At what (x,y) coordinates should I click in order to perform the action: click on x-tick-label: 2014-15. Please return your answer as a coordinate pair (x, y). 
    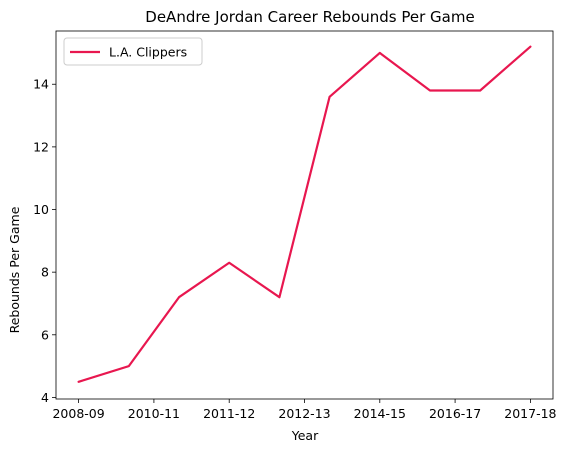
    Looking at the image, I should click on (380, 413).